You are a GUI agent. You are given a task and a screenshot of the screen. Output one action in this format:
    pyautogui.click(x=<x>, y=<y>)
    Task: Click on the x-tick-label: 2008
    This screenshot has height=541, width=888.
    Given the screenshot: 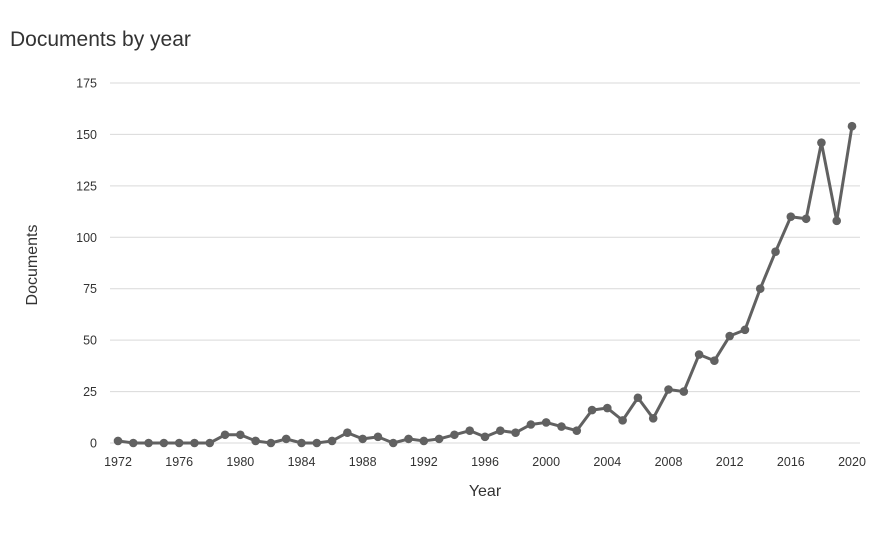 What is the action you would take?
    pyautogui.click(x=669, y=462)
    